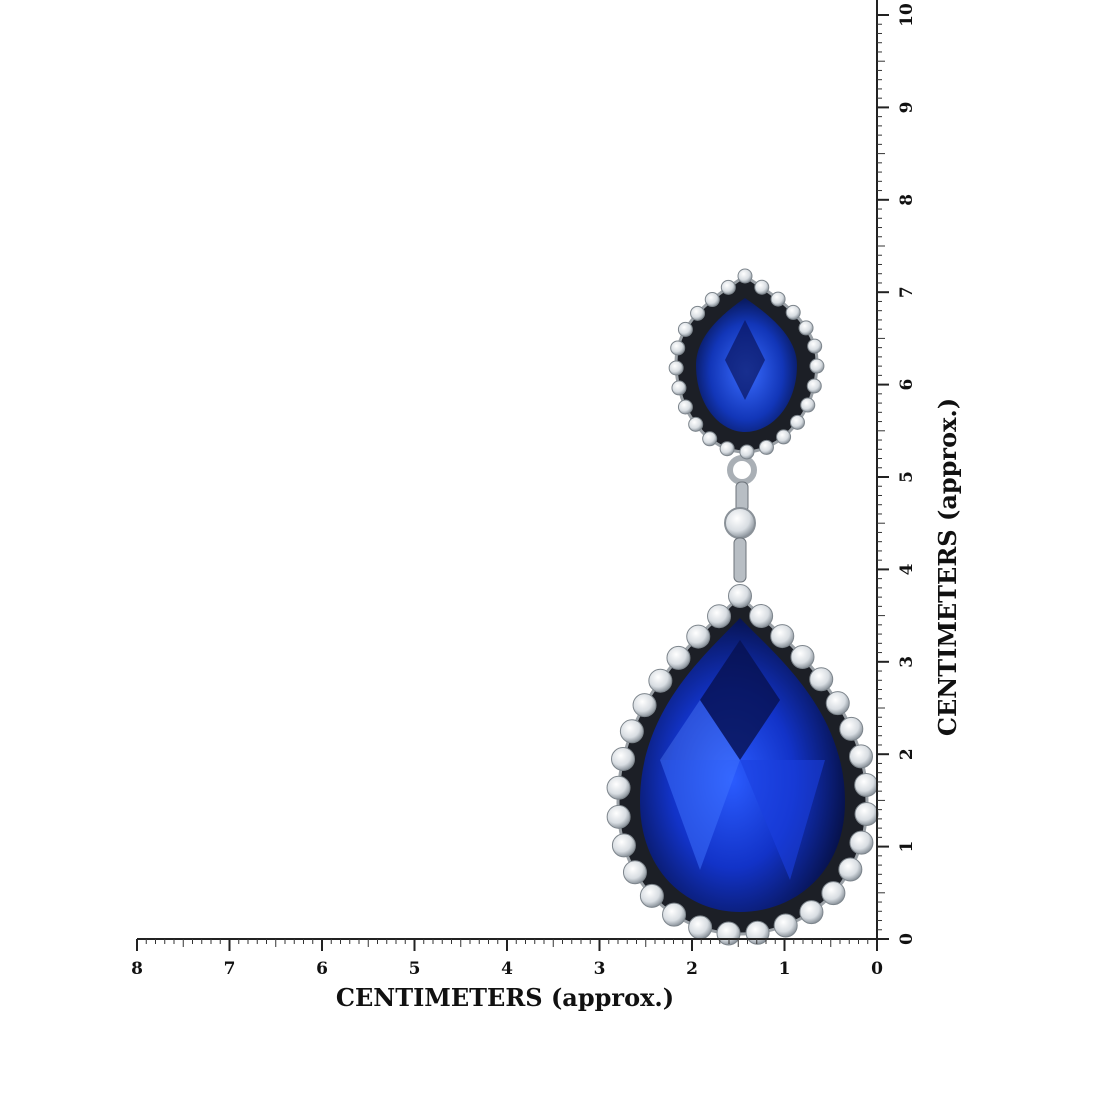 The height and width of the screenshot is (1100, 1100). What do you see at coordinates (505, 997) in the screenshot?
I see `horizontal-ruler-title: CENTIMETERS (approx.)` at bounding box center [505, 997].